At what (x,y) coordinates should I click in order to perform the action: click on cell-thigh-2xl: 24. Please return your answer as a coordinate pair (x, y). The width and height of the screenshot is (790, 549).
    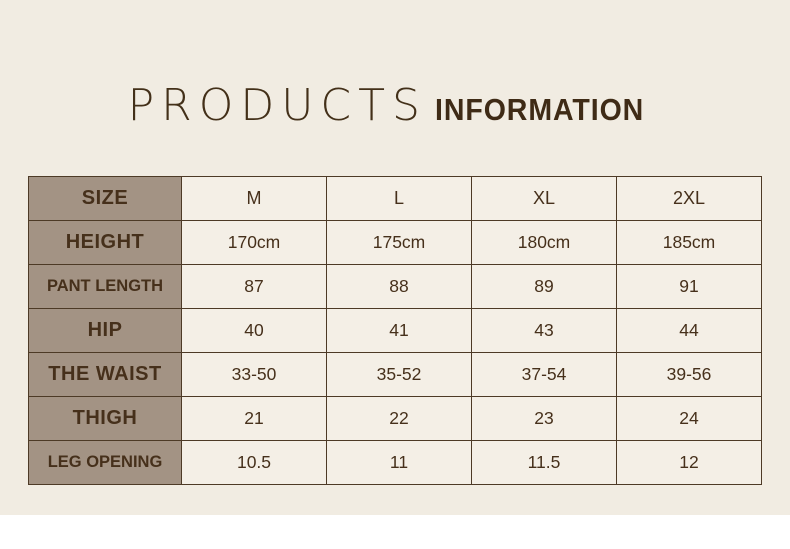
    Looking at the image, I should click on (689, 418).